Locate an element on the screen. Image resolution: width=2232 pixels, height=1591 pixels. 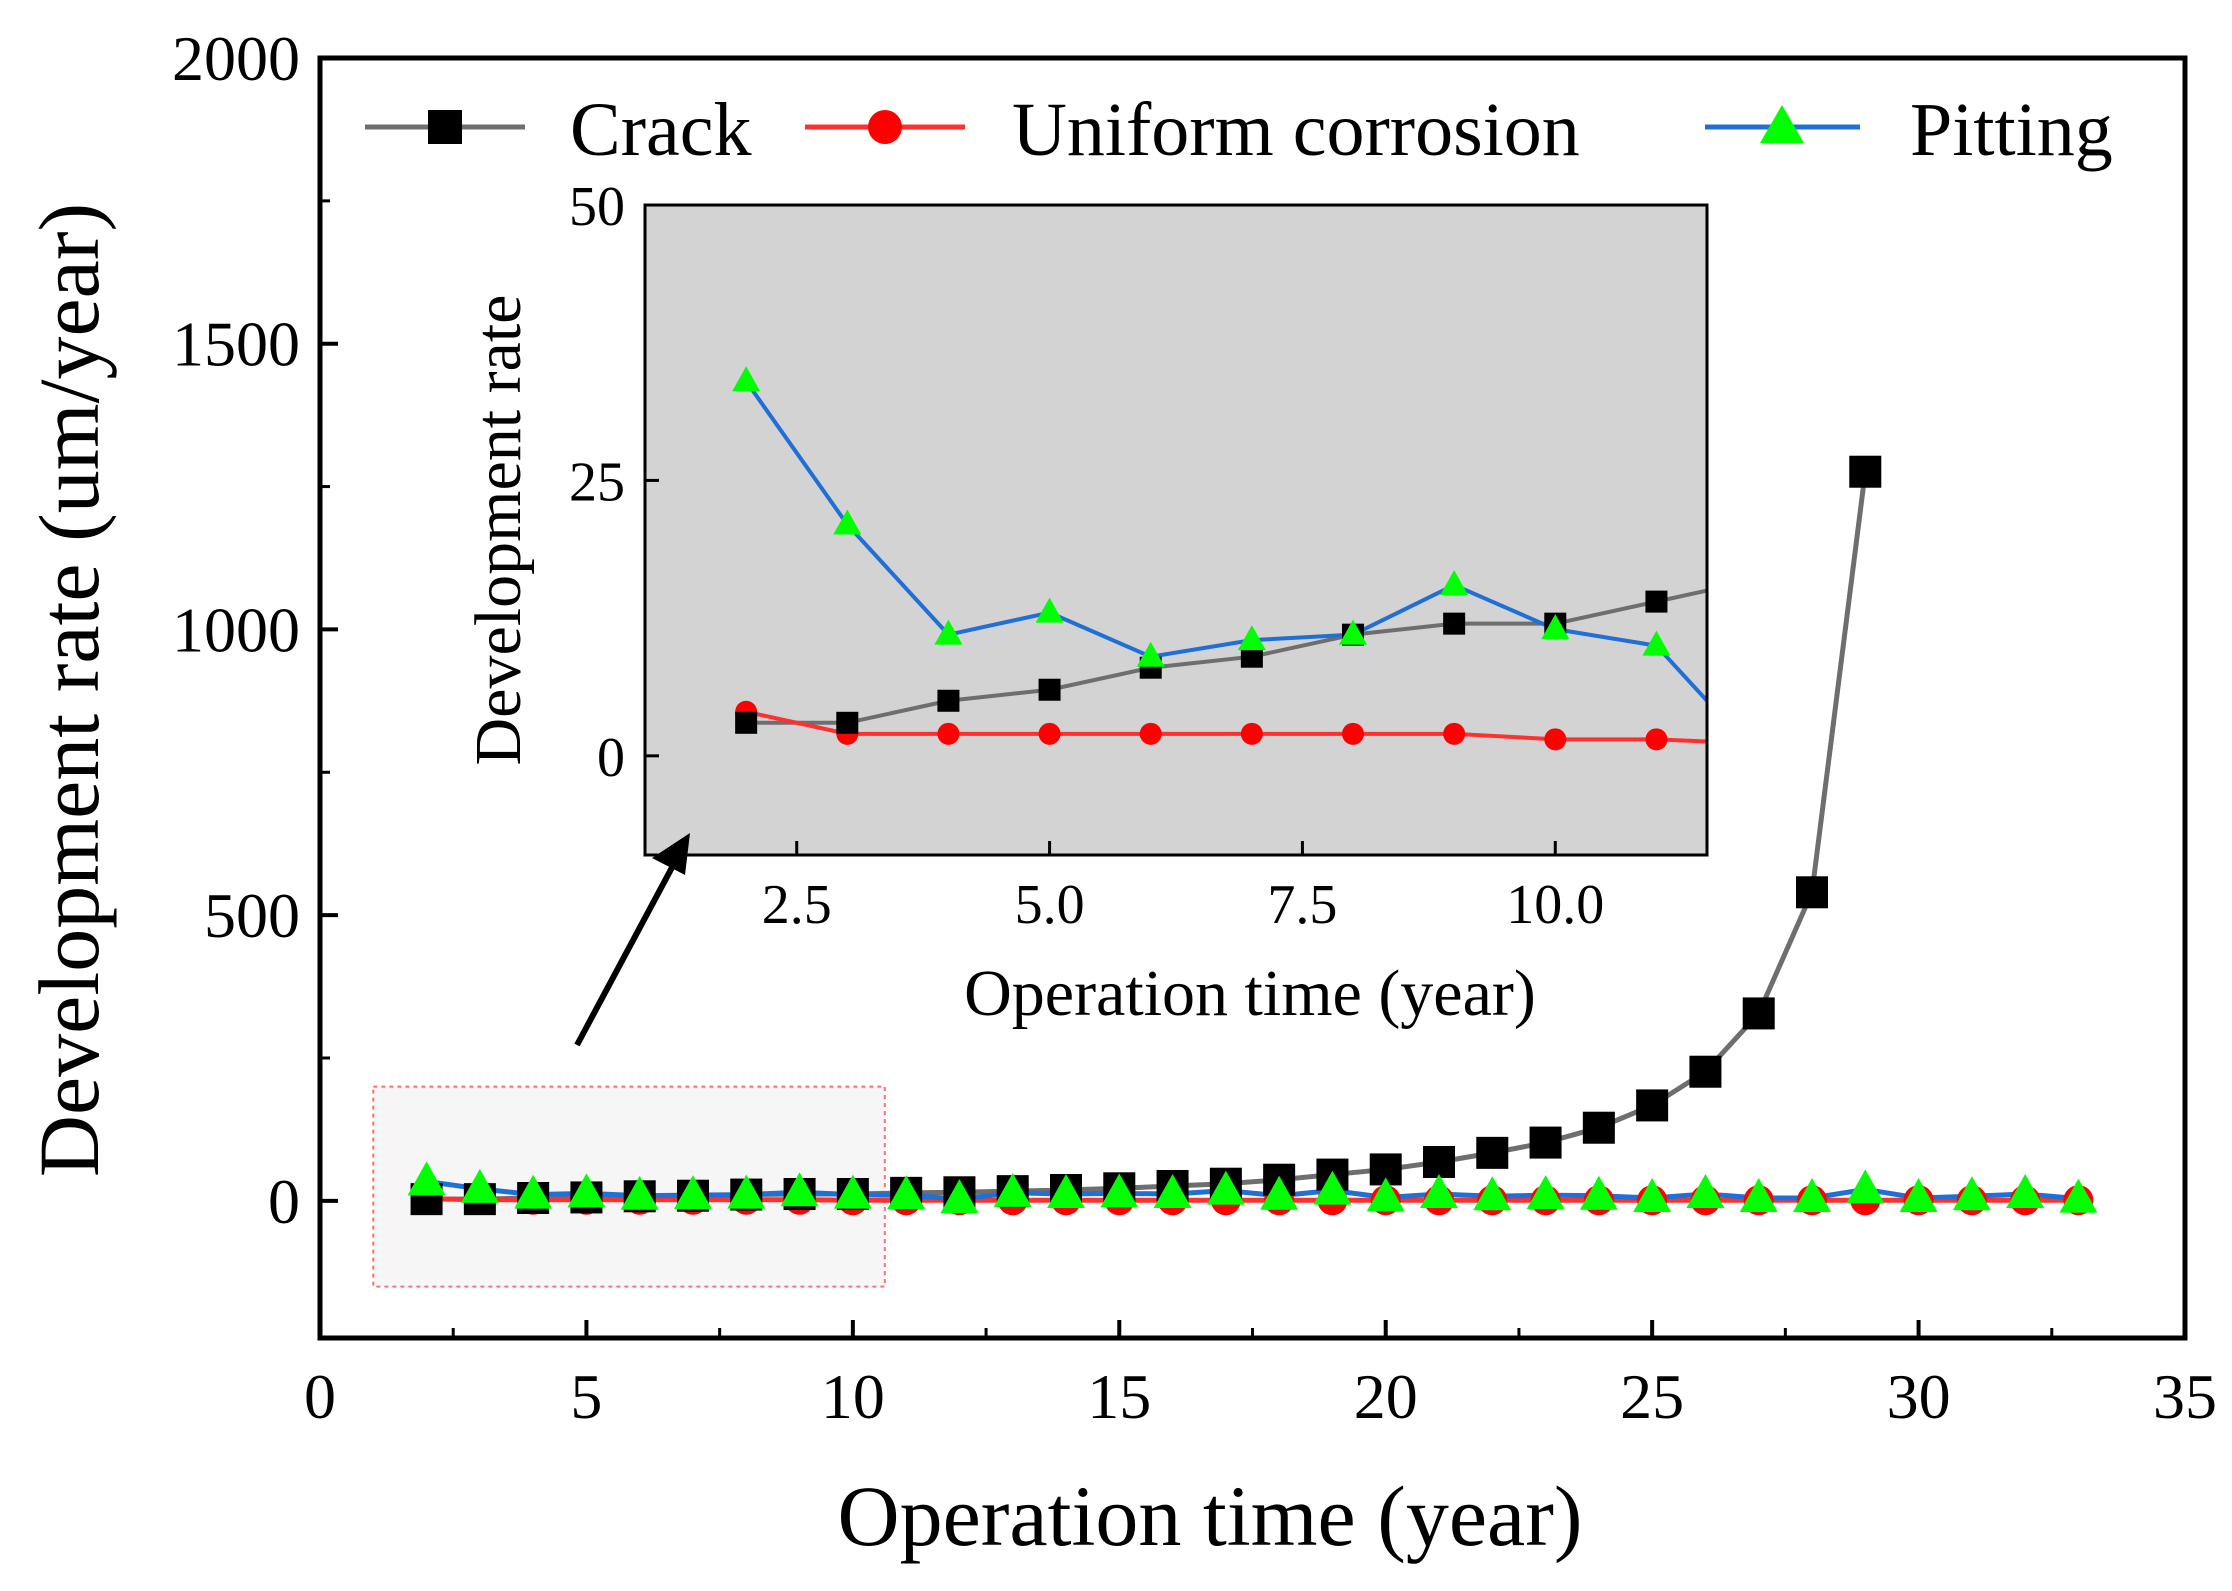
main-y-tick-label: 1000 is located at coordinates (236, 629).